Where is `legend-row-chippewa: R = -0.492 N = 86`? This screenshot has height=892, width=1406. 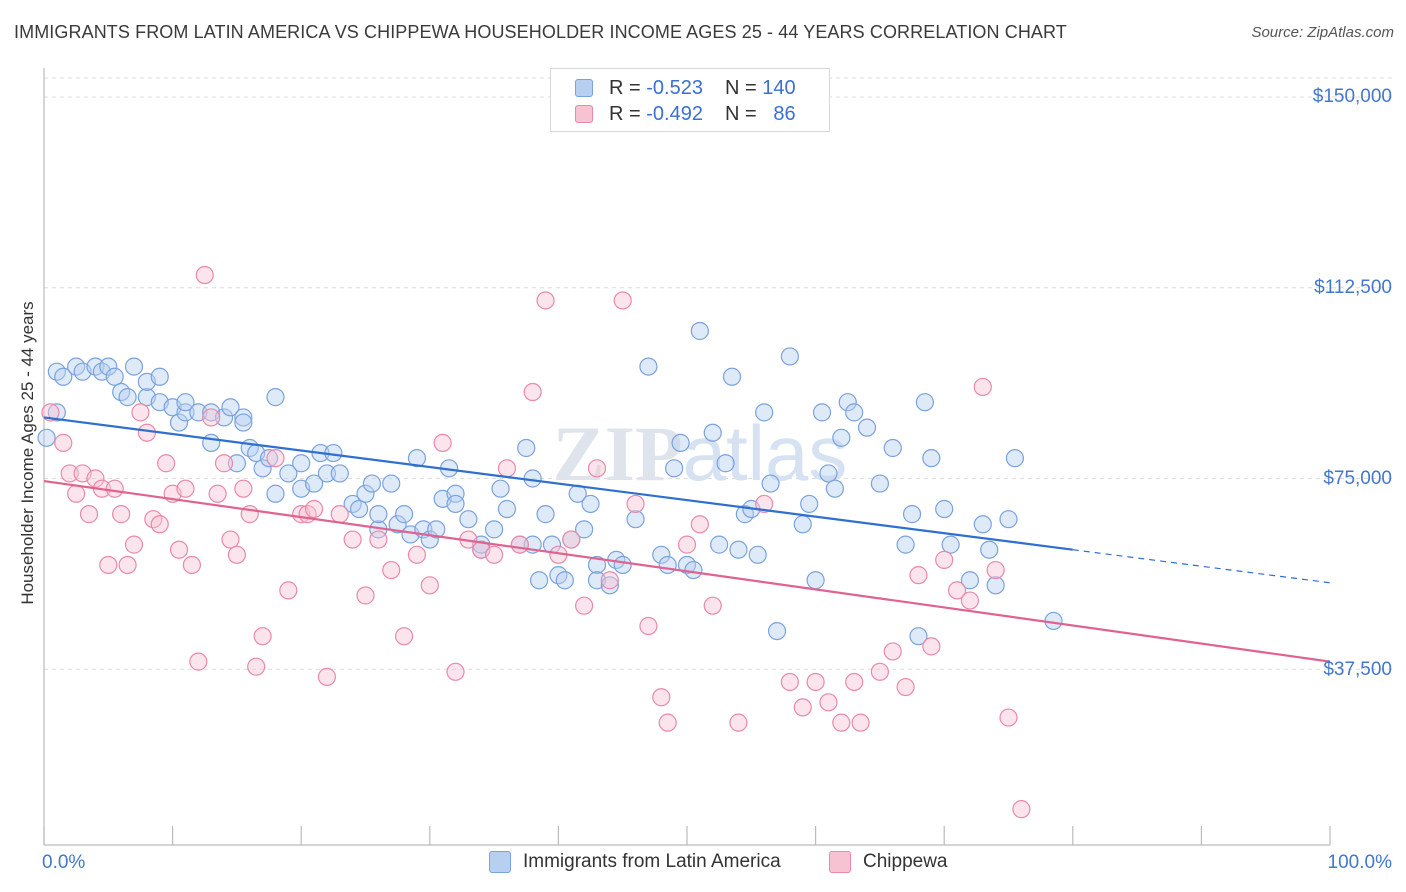 legend-row-chippewa: R = -0.492 N = 86 is located at coordinates (685, 114).